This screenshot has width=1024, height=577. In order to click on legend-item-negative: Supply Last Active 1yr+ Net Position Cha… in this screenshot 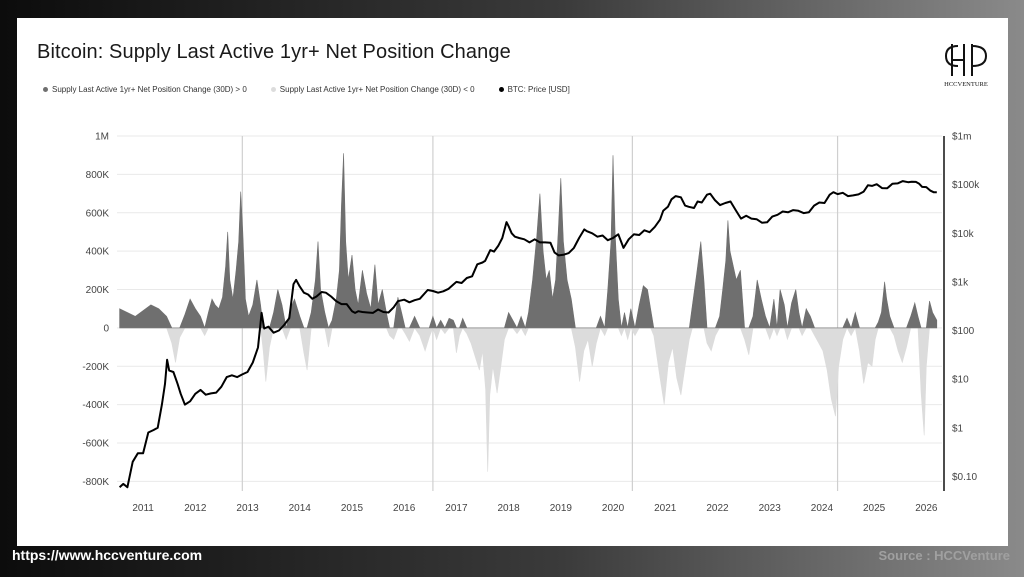, I will do `click(372, 89)`.